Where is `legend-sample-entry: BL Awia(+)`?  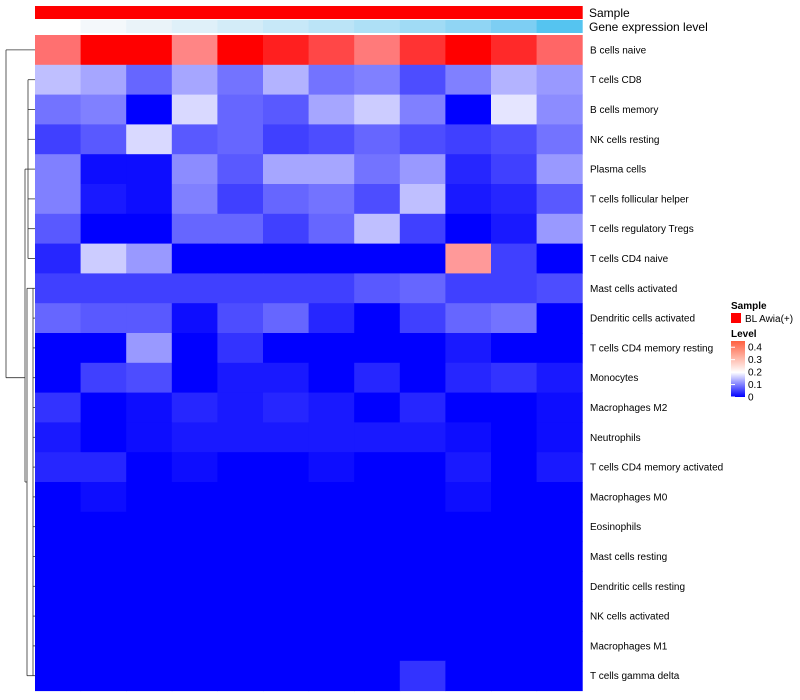 legend-sample-entry: BL Awia(+) is located at coordinates (769, 319).